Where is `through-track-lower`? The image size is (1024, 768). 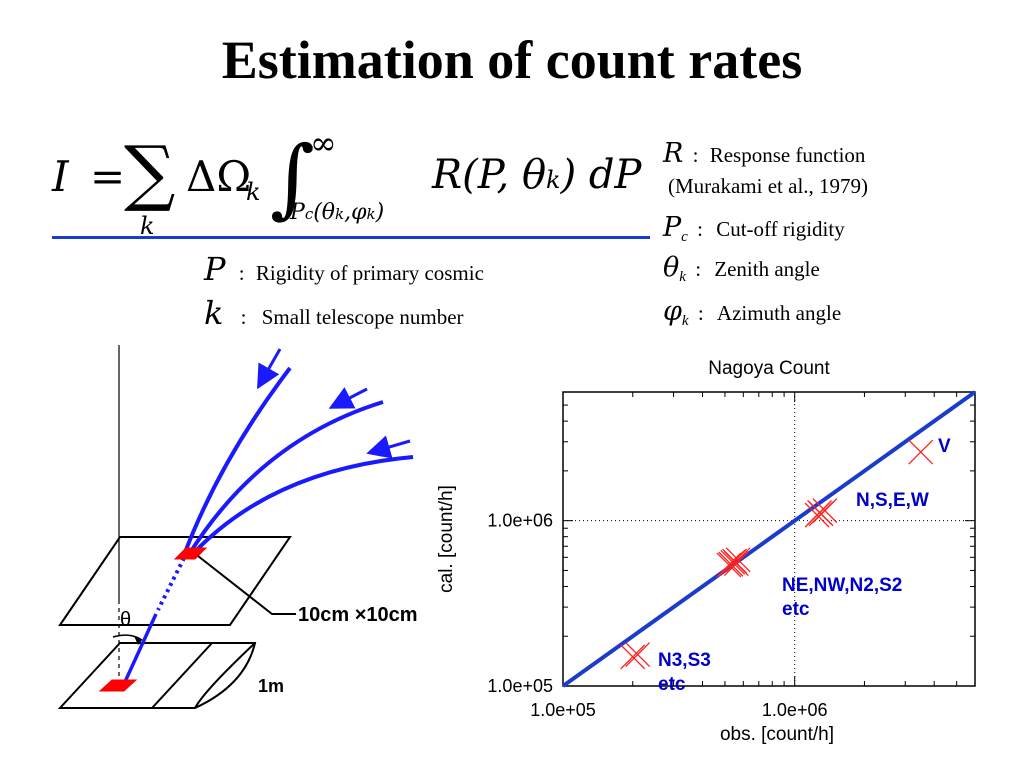 through-track-lower is located at coordinates (140, 649).